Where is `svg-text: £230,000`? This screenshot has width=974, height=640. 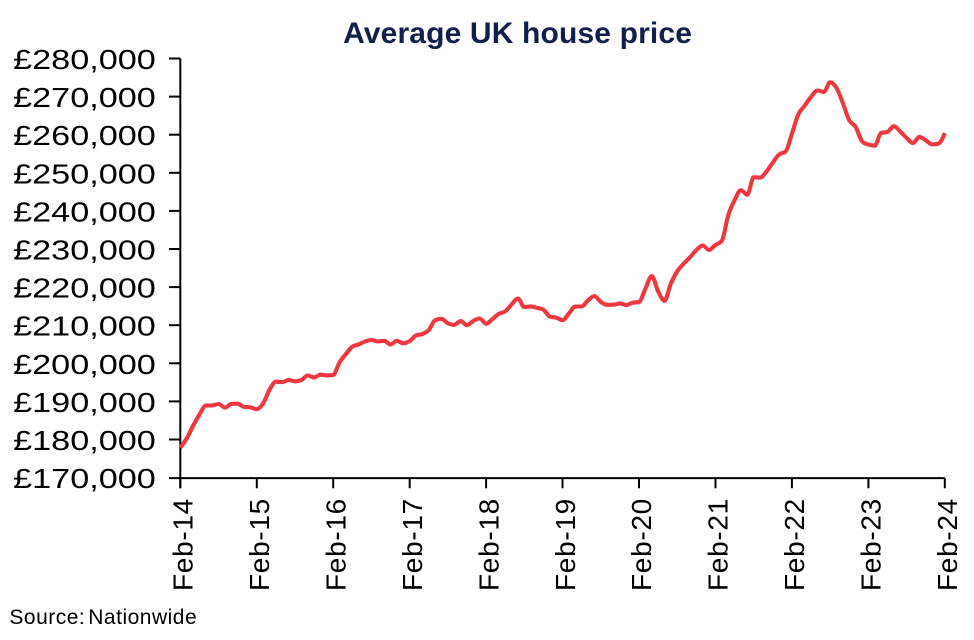 svg-text: £230,000 is located at coordinates (84, 249).